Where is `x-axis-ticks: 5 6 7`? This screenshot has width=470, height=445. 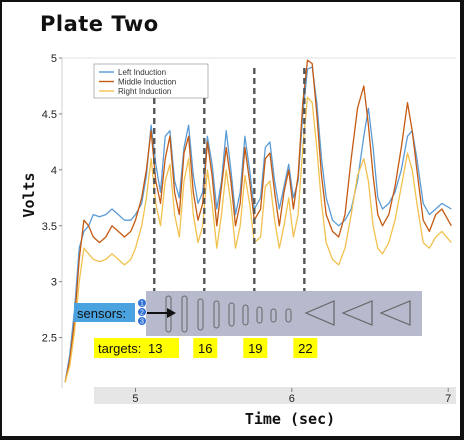
x-axis-ticks: 5 6 7 is located at coordinates (291, 396).